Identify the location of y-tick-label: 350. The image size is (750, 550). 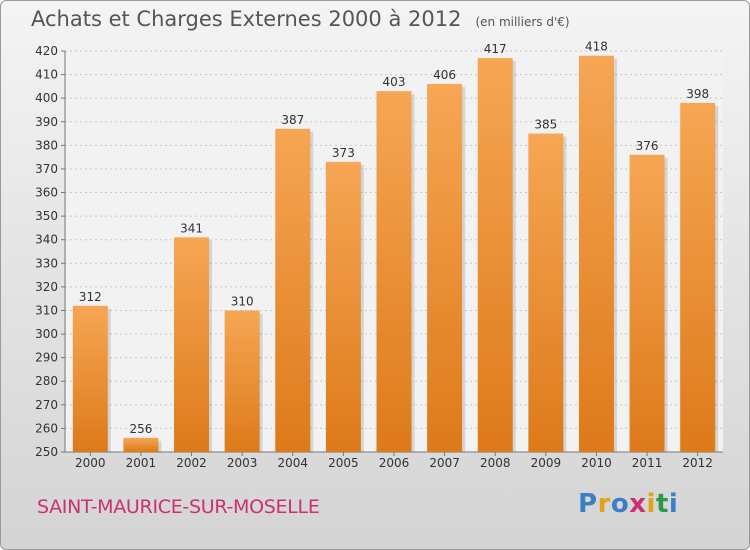
(46, 216).